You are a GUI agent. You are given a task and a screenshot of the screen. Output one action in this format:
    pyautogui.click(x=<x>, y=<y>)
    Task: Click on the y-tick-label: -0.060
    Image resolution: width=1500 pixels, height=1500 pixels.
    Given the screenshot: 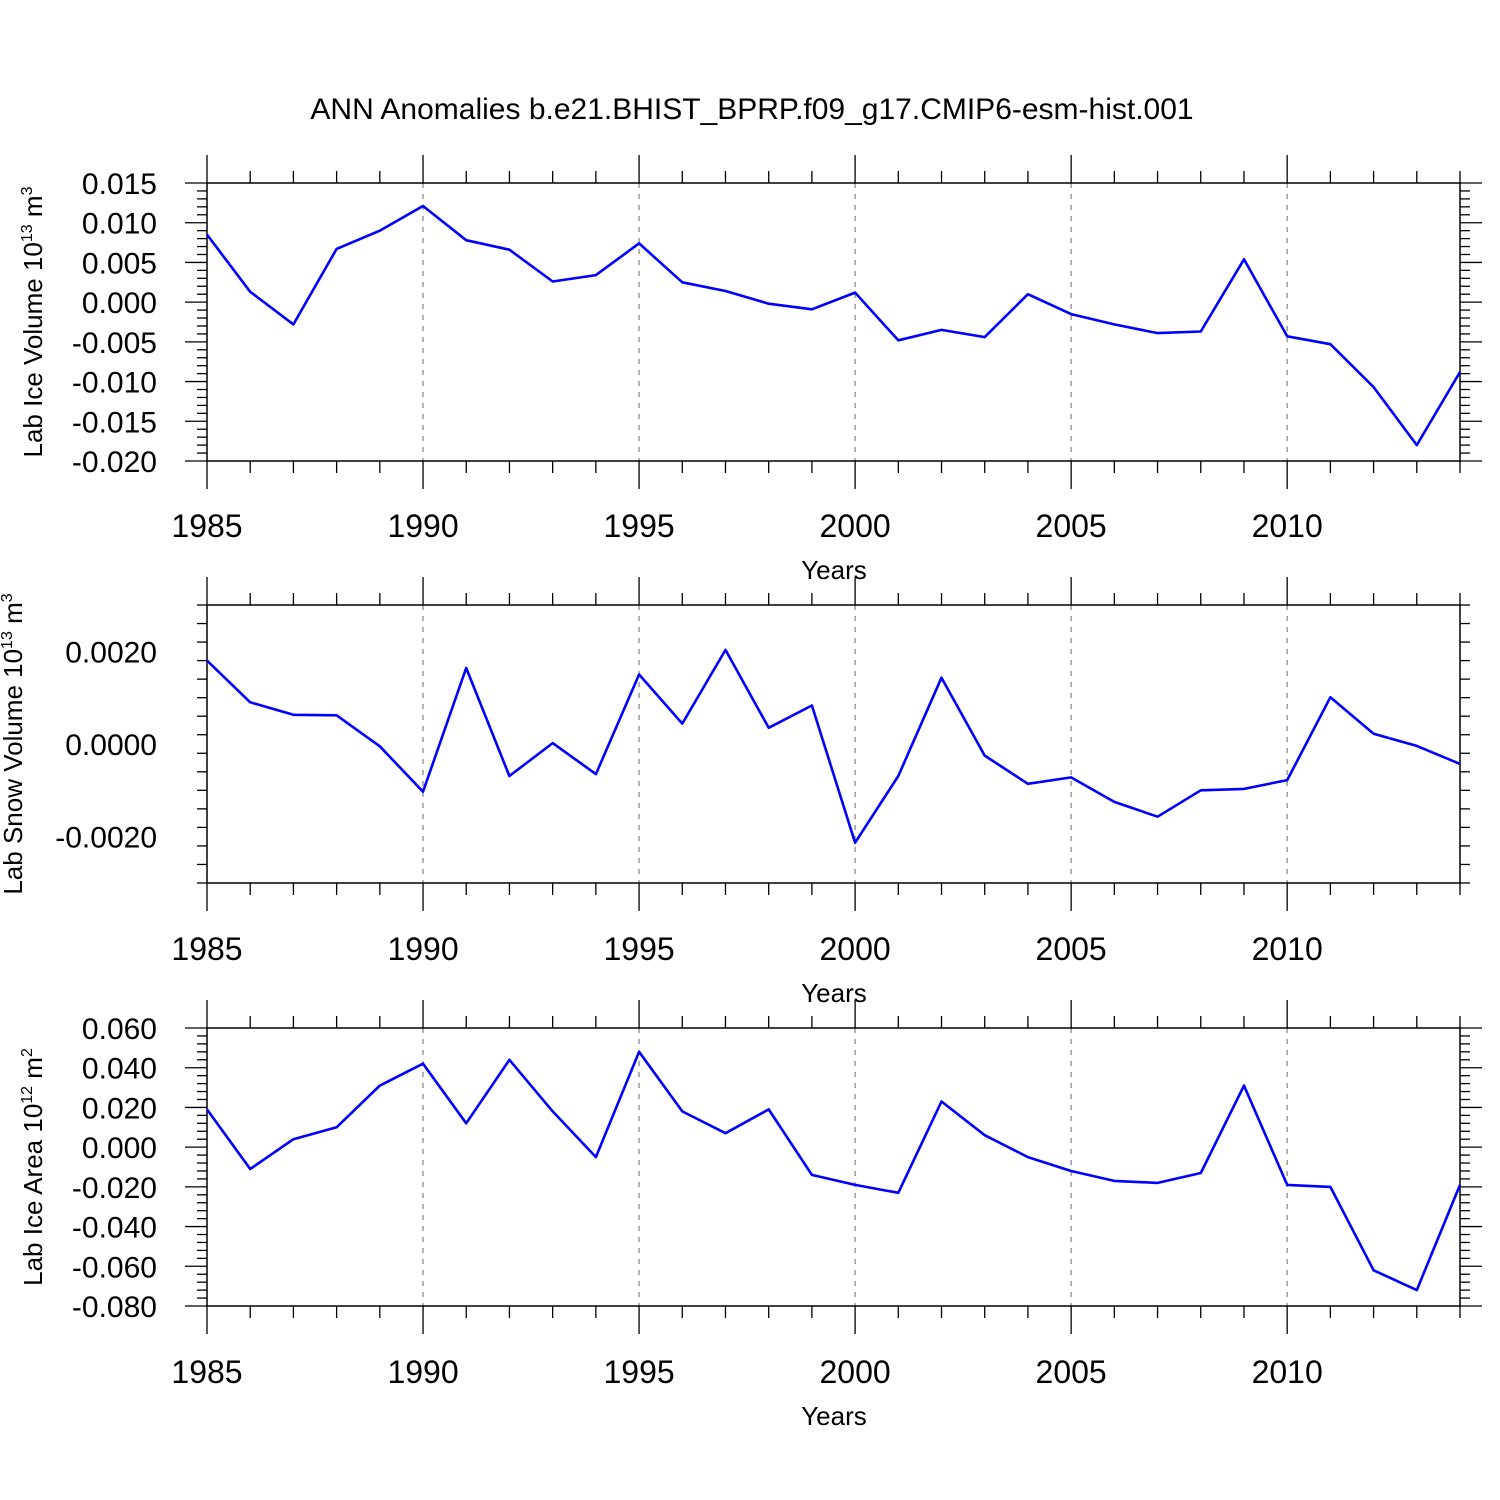 What is the action you would take?
    pyautogui.click(x=114, y=1267)
    